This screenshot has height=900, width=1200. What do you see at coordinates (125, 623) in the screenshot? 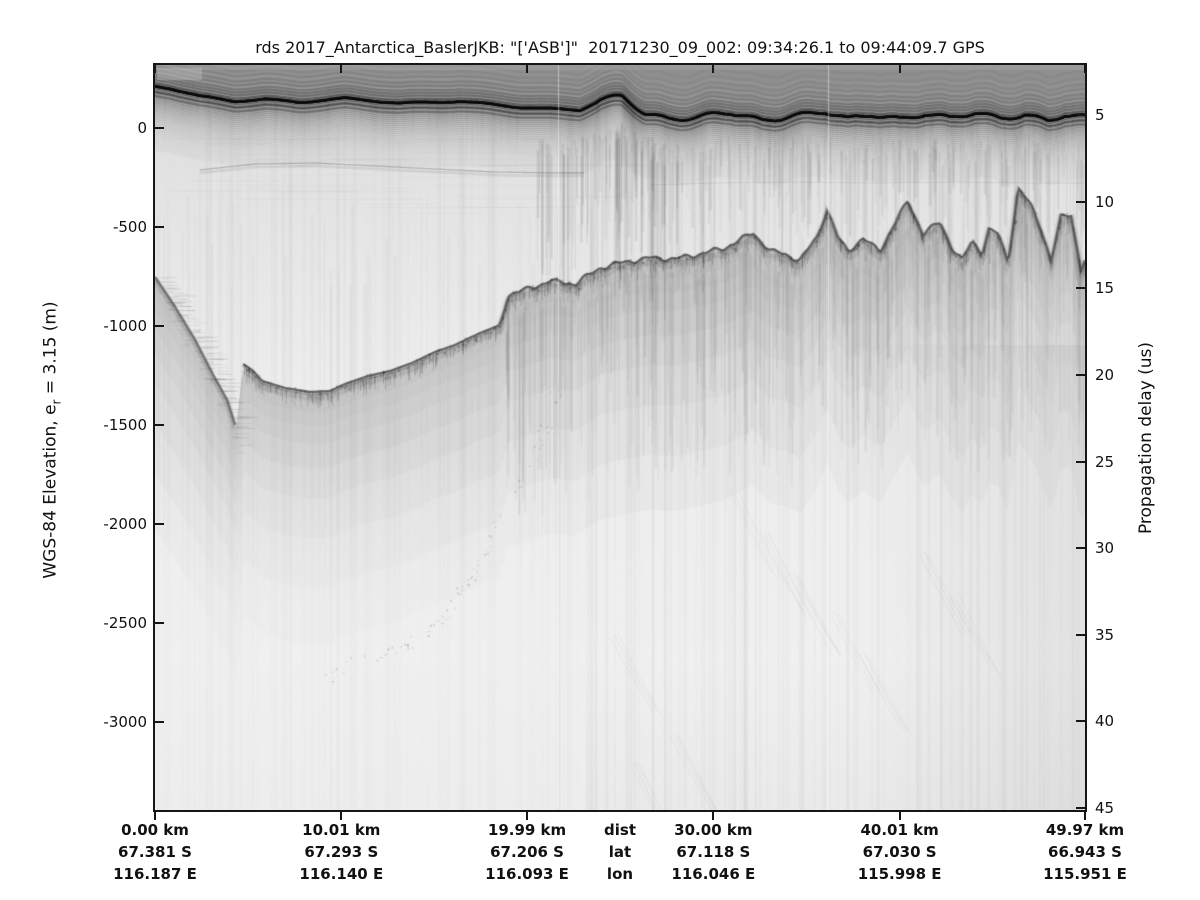
I see `elevation-tick-label: -2500` at bounding box center [125, 623].